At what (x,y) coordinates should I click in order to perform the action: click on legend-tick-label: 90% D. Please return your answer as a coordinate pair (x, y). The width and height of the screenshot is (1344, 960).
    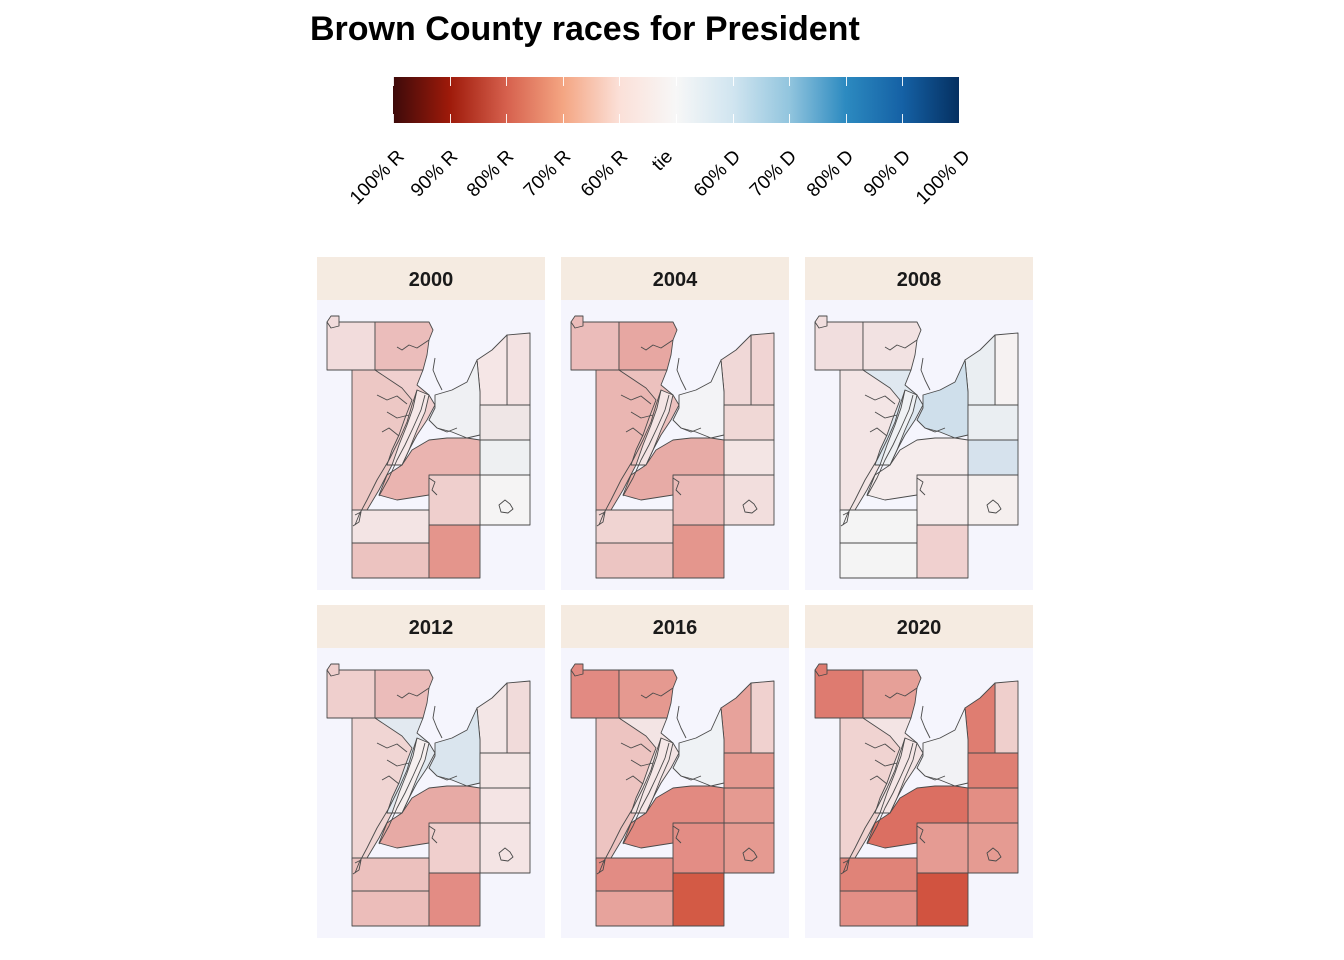
    Looking at the image, I should click on (887, 174).